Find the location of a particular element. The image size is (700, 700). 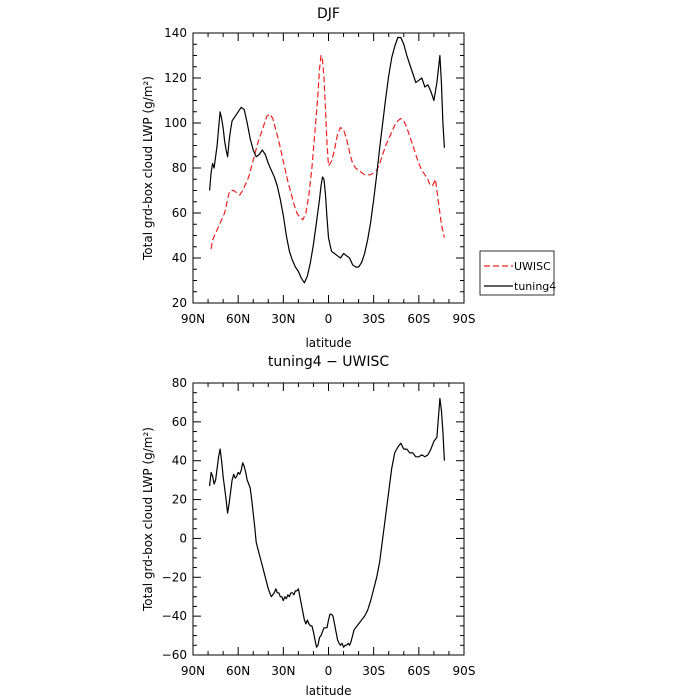

legend-label: tuning4 is located at coordinates (535, 286).